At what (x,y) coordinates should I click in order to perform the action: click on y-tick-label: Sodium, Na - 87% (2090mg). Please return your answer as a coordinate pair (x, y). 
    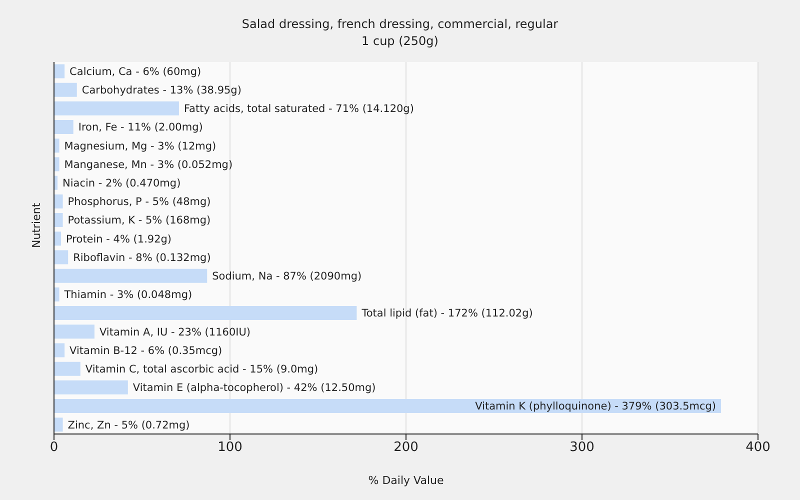
    Looking at the image, I should click on (287, 276).